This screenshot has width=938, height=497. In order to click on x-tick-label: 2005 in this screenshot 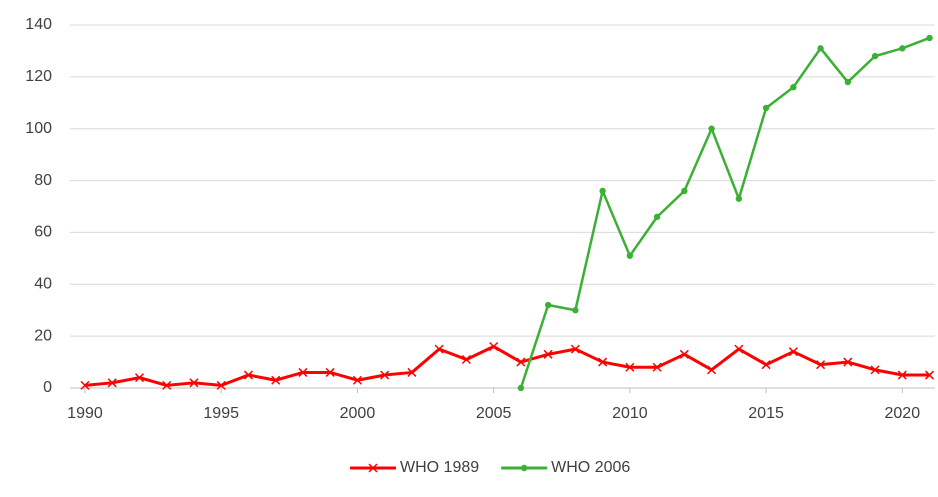, I will do `click(494, 413)`.